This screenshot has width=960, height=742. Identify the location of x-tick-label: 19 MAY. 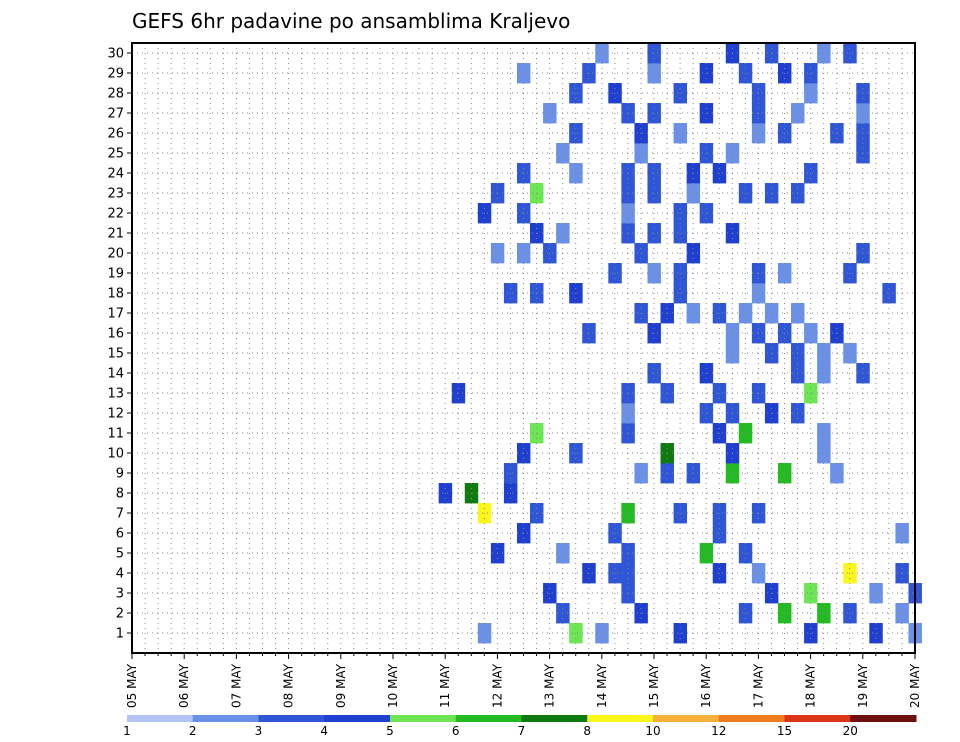
(863, 685).